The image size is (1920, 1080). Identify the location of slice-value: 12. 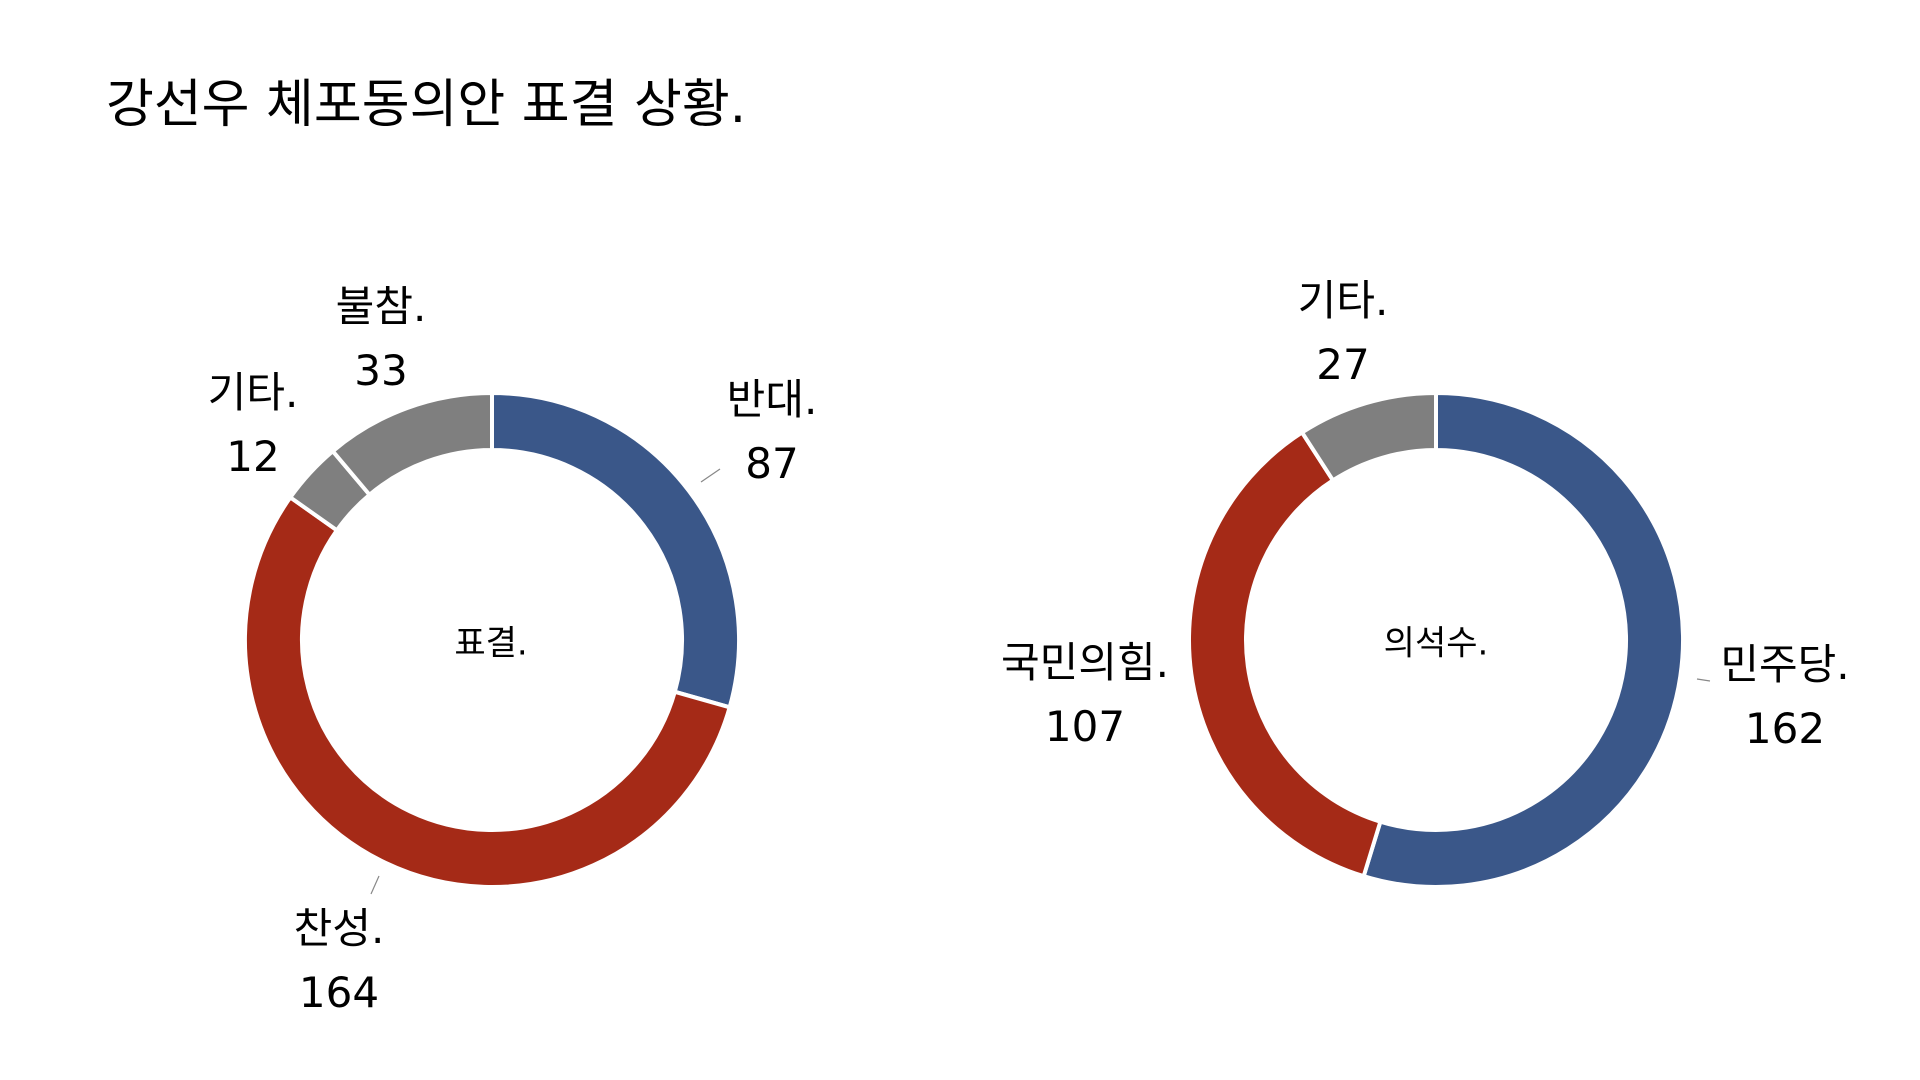
(253, 456).